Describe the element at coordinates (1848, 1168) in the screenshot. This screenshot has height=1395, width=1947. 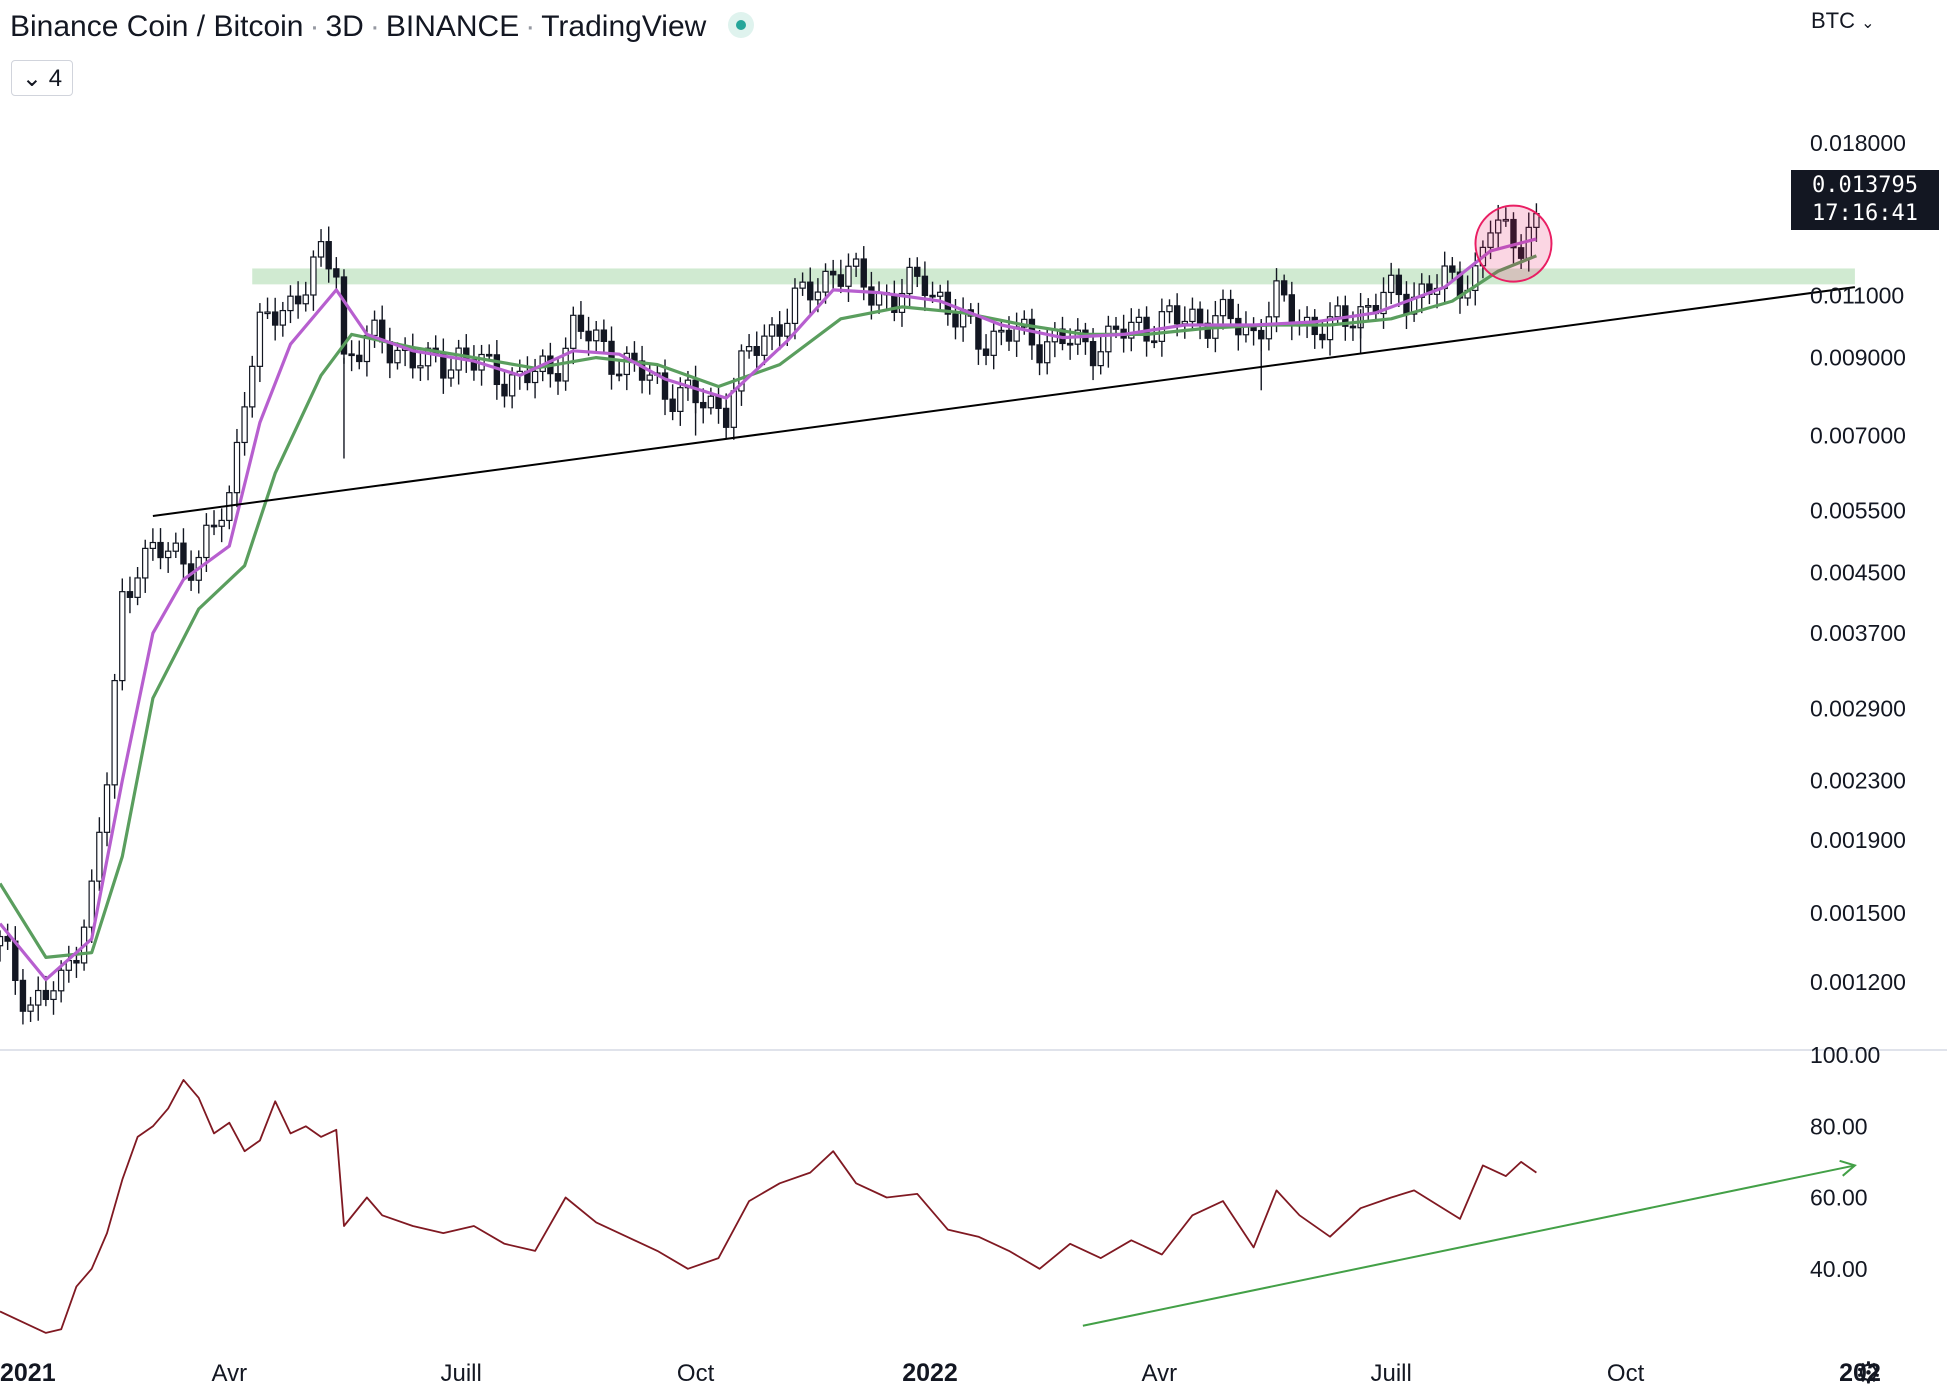
I see `rsi-trend-arrowhead` at that location.